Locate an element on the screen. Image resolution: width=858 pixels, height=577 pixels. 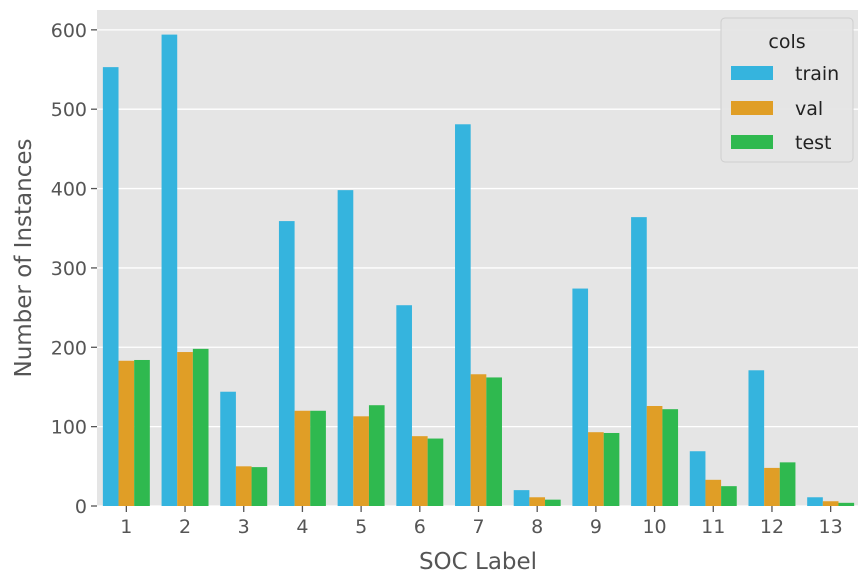
x-tick-labels: 1 2 3 4 5 6 7 8 9 10 11 12 13 is located at coordinates (481, 522).